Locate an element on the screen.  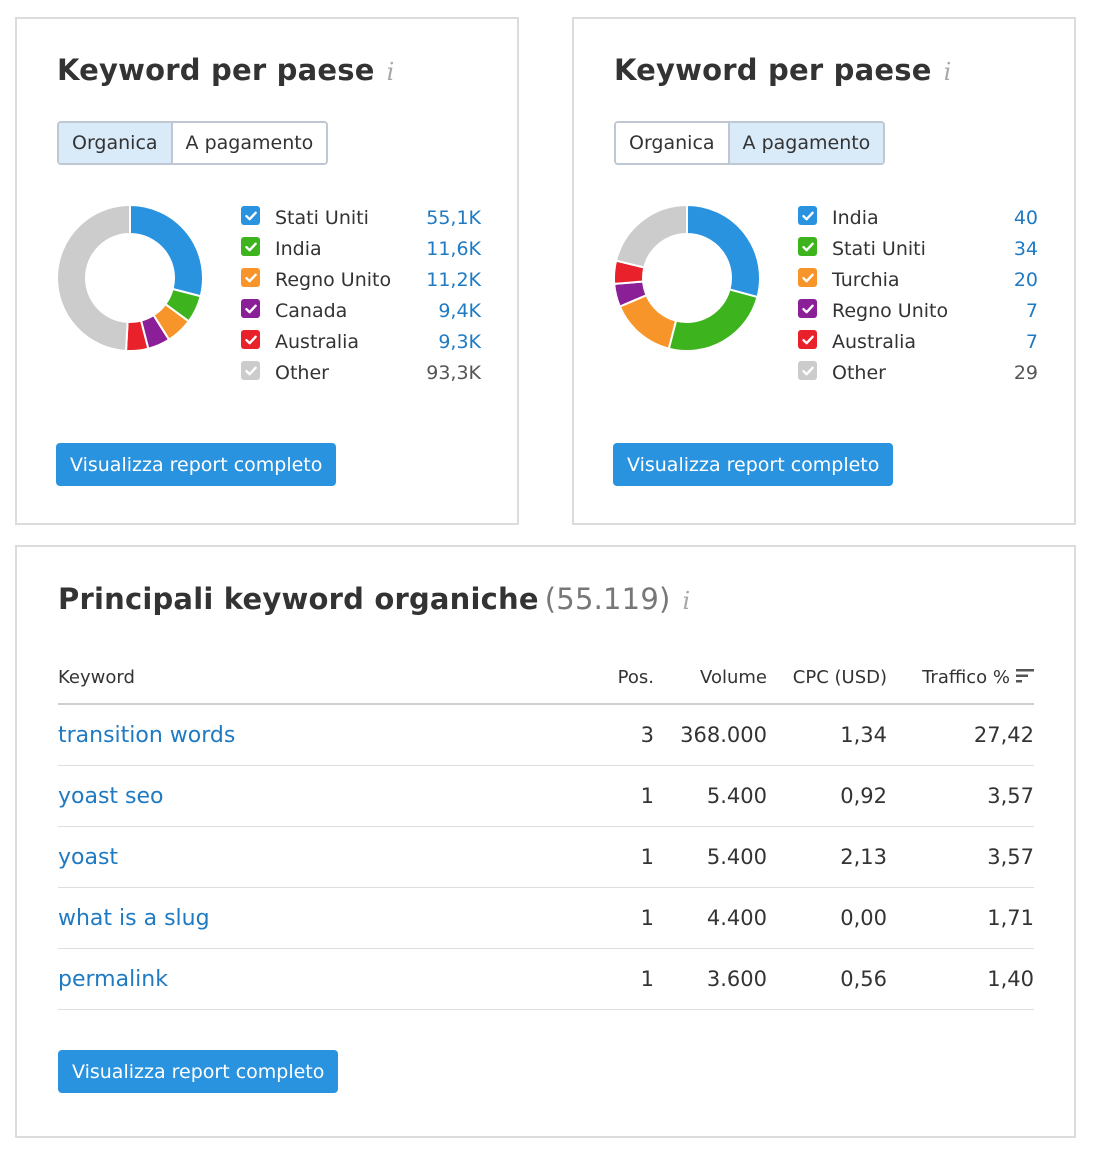
volume-cell: 3.600 is located at coordinates (710, 979).